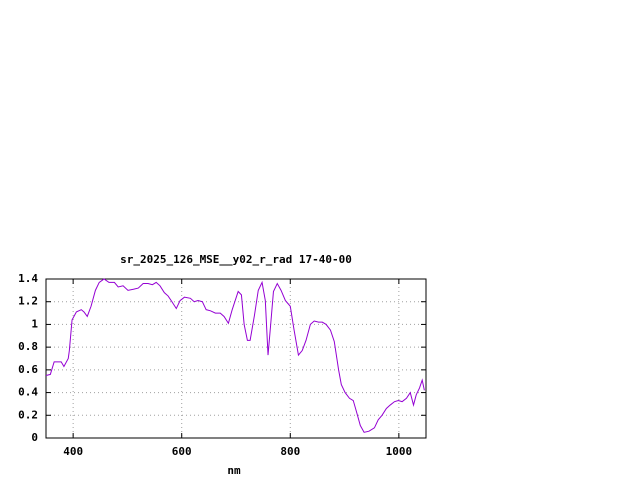 This screenshot has width=640, height=480. What do you see at coordinates (28, 278) in the screenshot?
I see `y-tick-label: 1.4` at bounding box center [28, 278].